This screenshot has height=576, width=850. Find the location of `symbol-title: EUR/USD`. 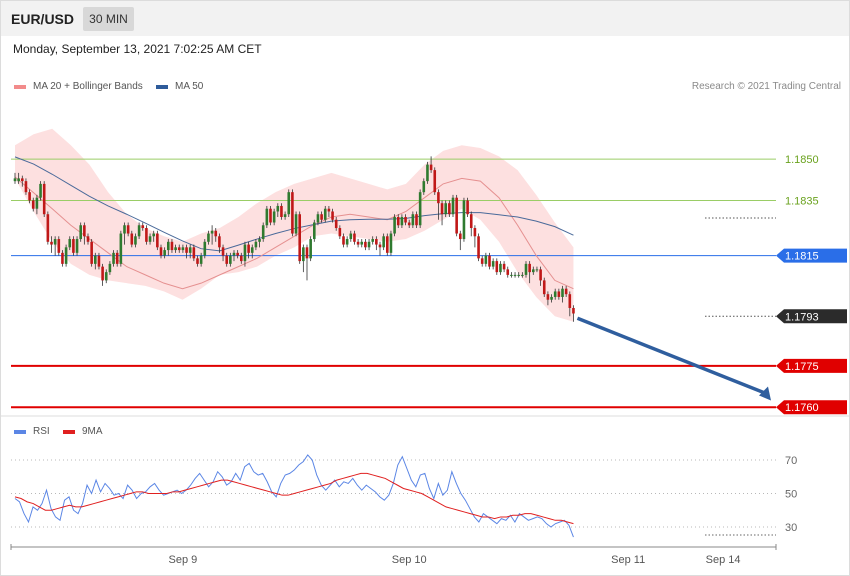

symbol-title: EUR/USD is located at coordinates (43, 19).